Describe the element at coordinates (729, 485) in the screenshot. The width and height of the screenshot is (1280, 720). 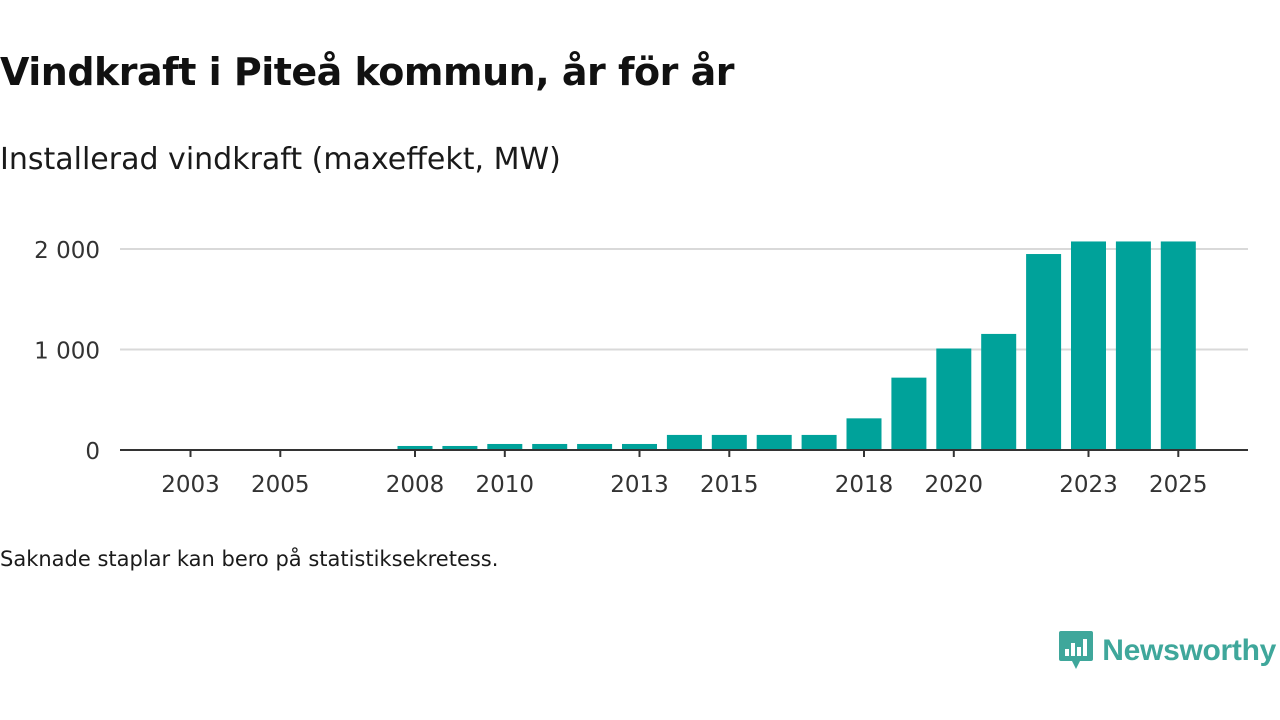
I see `x-tick-label: 2015` at that location.